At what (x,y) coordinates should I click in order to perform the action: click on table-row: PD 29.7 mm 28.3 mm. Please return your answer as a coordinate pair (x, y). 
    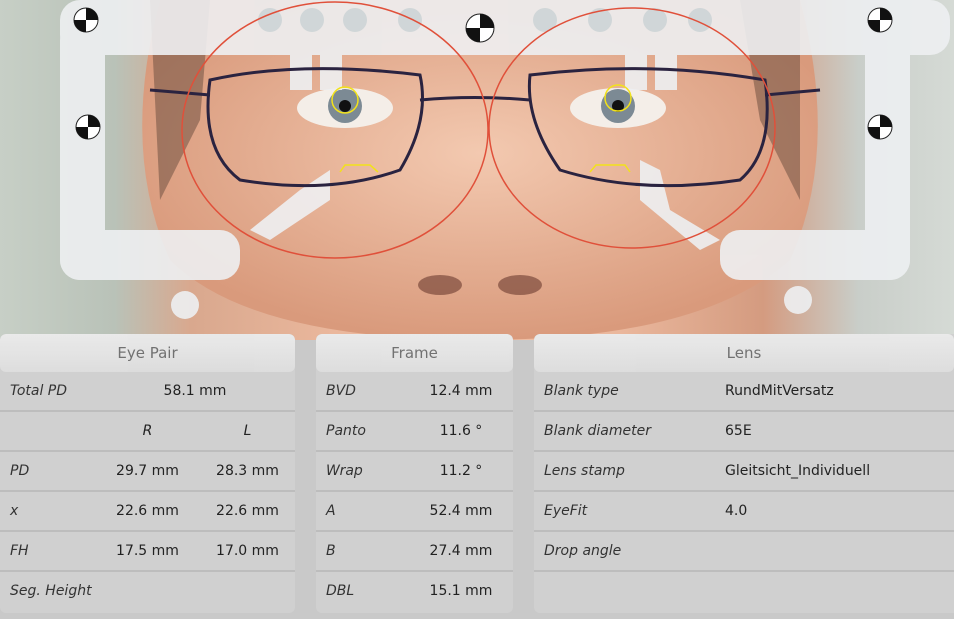
    Looking at the image, I should click on (147, 472).